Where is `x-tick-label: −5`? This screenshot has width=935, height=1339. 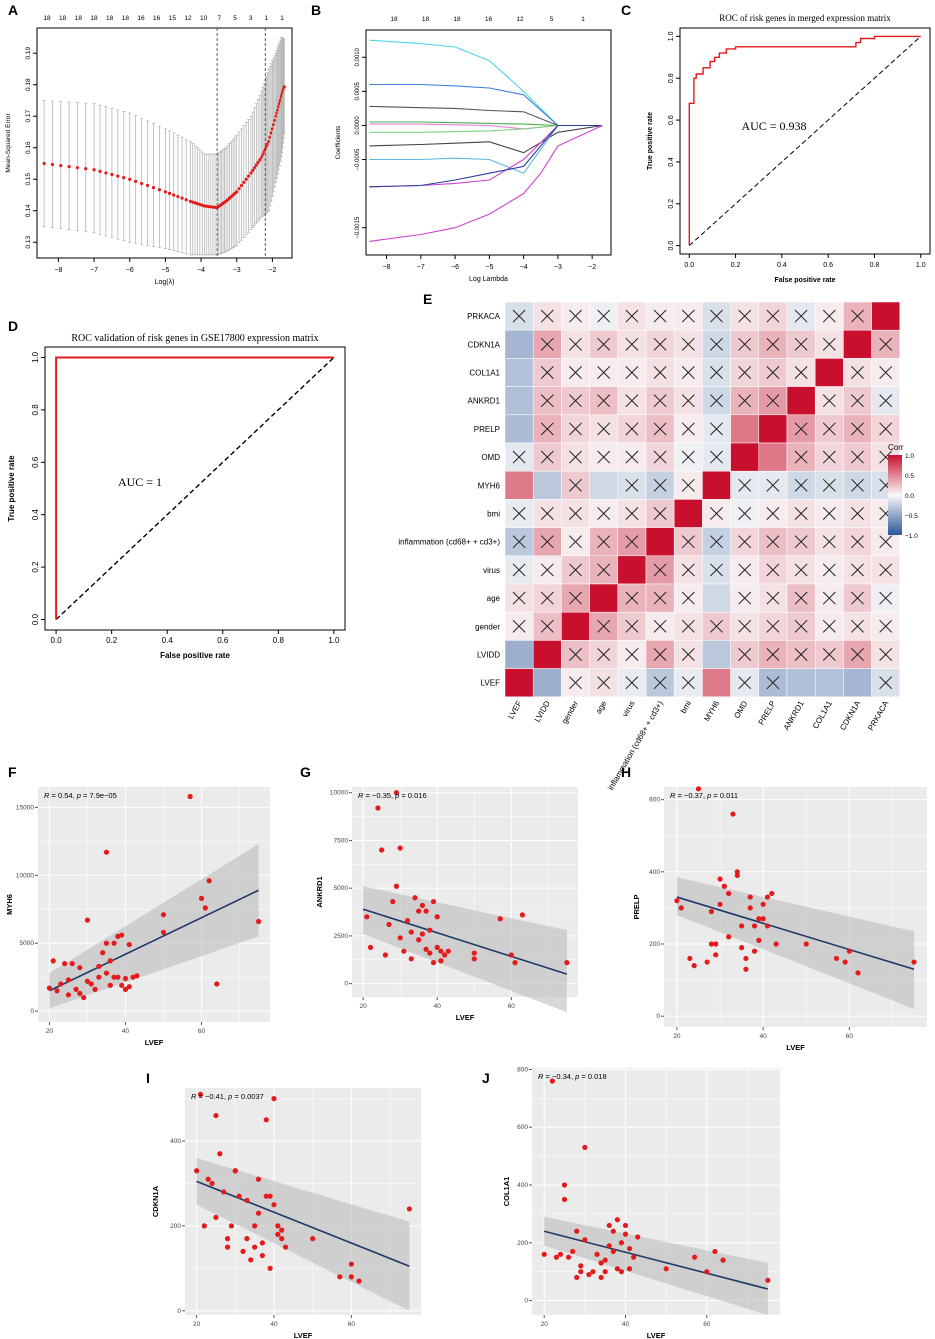 x-tick-label: −5 is located at coordinates (165, 270).